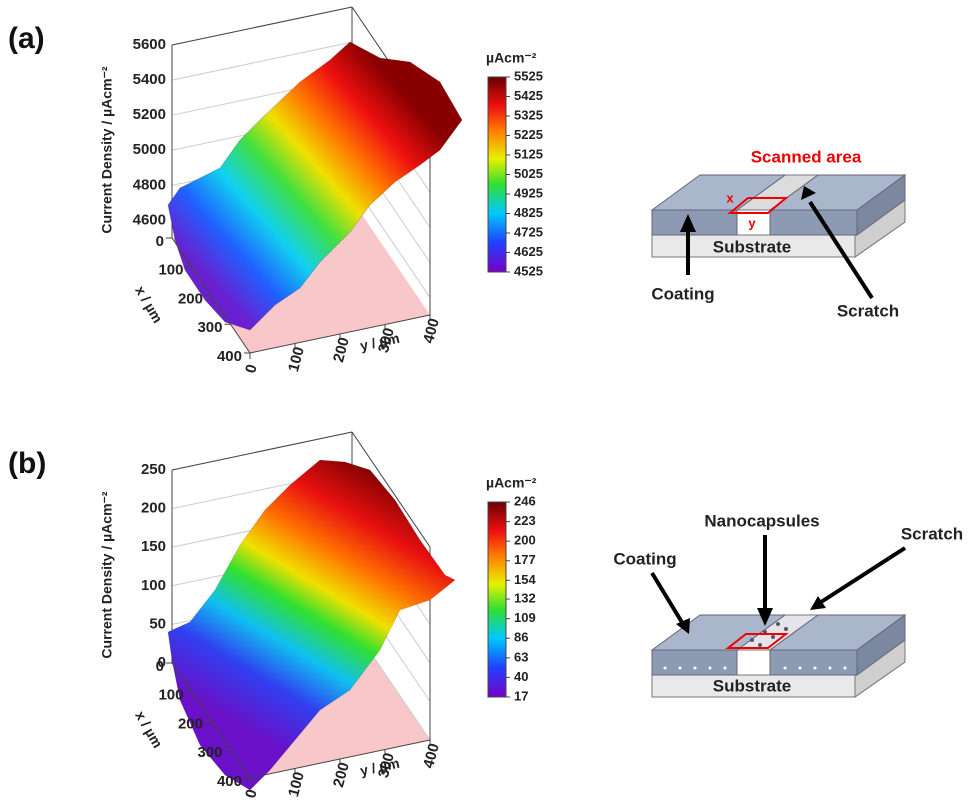 Image resolution: width=975 pixels, height=802 pixels. I want to click on colorbar-tick-label: 5225, so click(528, 134).